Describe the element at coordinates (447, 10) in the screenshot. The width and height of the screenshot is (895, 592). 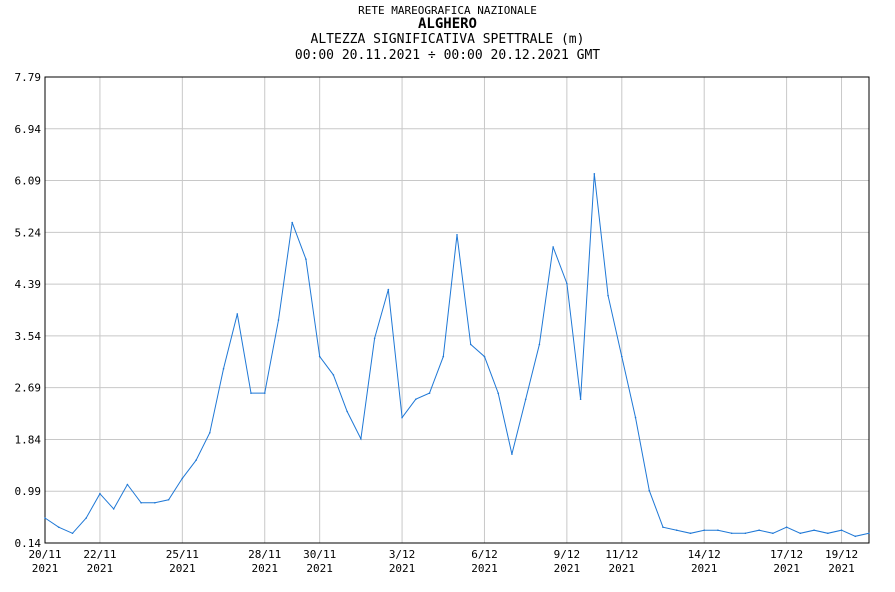
I see `network-title: RETE MAREOGRAFICA NAZIONALE` at that location.